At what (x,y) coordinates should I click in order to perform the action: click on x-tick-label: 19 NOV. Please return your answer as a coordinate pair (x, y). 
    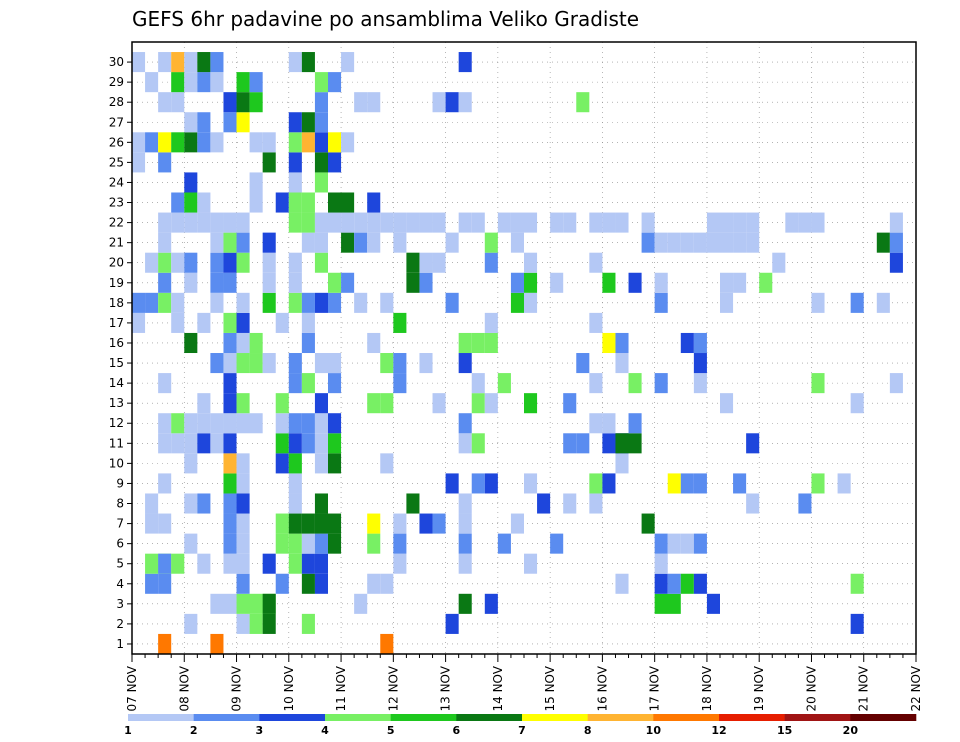
    Looking at the image, I should click on (759, 688).